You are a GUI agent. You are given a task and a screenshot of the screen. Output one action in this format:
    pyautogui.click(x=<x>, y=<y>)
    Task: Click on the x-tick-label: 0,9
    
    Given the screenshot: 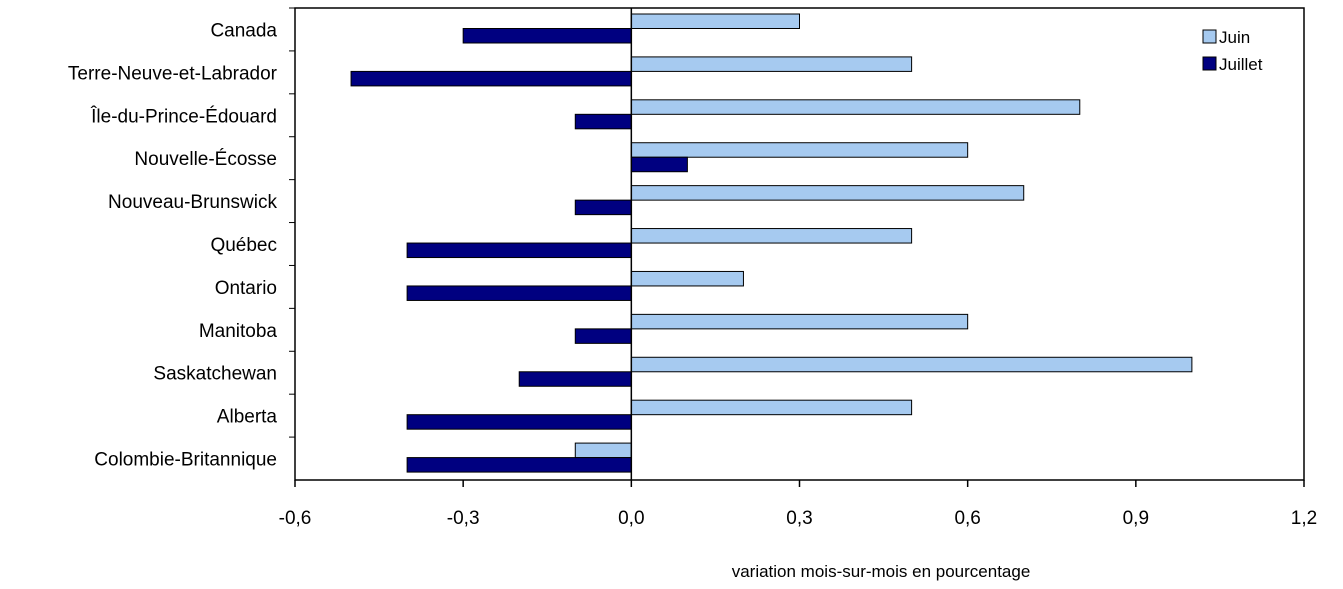 What is the action you would take?
    pyautogui.click(x=1136, y=518)
    